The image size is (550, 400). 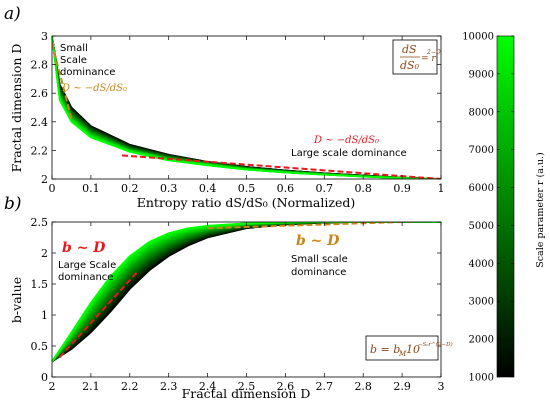 What do you see at coordinates (478, 37) in the screenshot?
I see `colorbar-tick-label: 10000` at bounding box center [478, 37].